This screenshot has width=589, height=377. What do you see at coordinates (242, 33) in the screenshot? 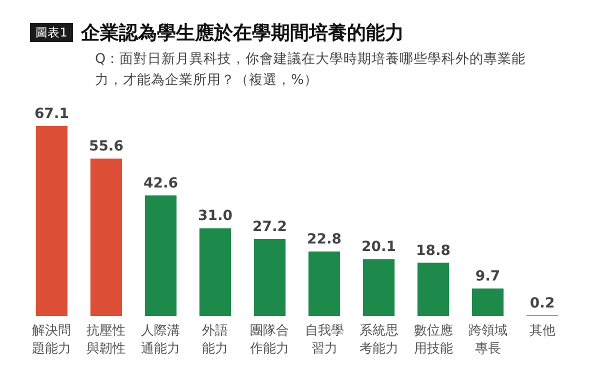
I see `chart-title: 企業認為學生應於在學期間培養的能力` at bounding box center [242, 33].